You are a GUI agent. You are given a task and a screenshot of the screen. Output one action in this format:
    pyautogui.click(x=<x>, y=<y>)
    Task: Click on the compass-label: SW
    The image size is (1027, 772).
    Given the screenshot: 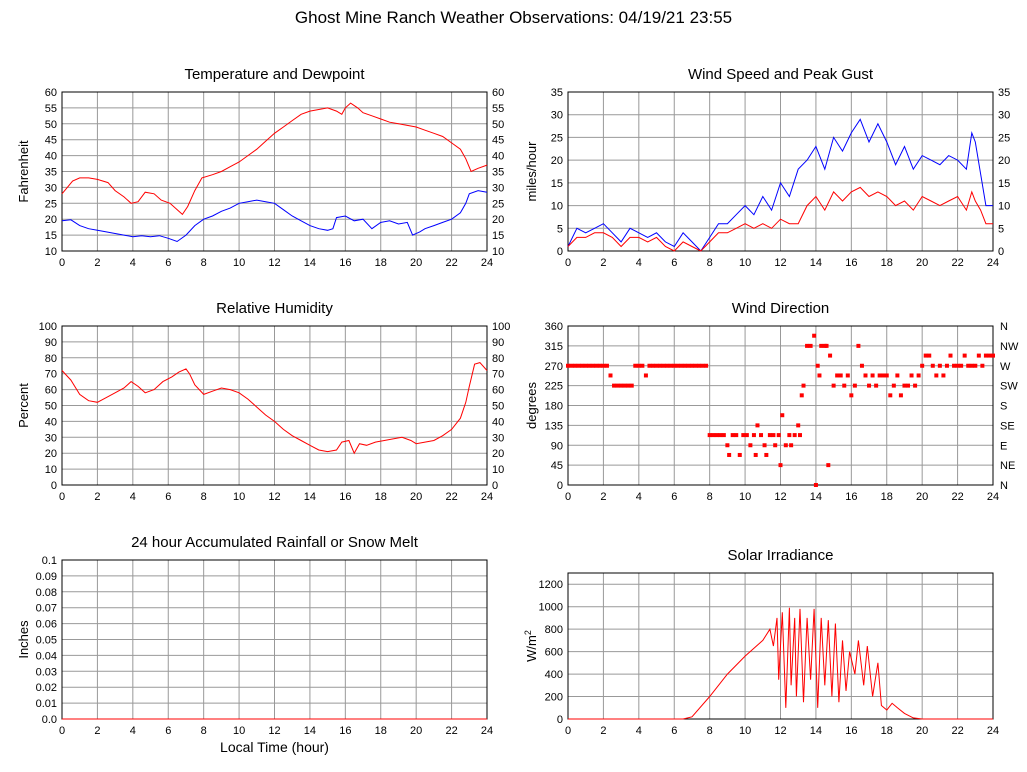 What is the action you would take?
    pyautogui.click(x=1009, y=387)
    